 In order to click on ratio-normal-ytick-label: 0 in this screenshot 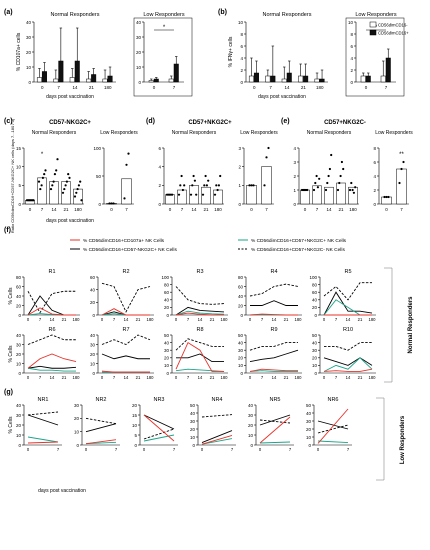, I will do `click(294, 204)`.